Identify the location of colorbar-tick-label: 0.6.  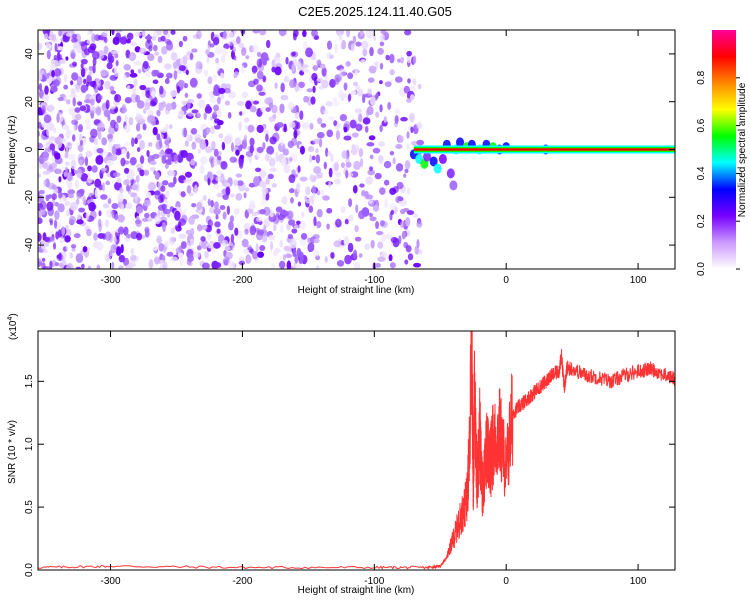
(701, 125).